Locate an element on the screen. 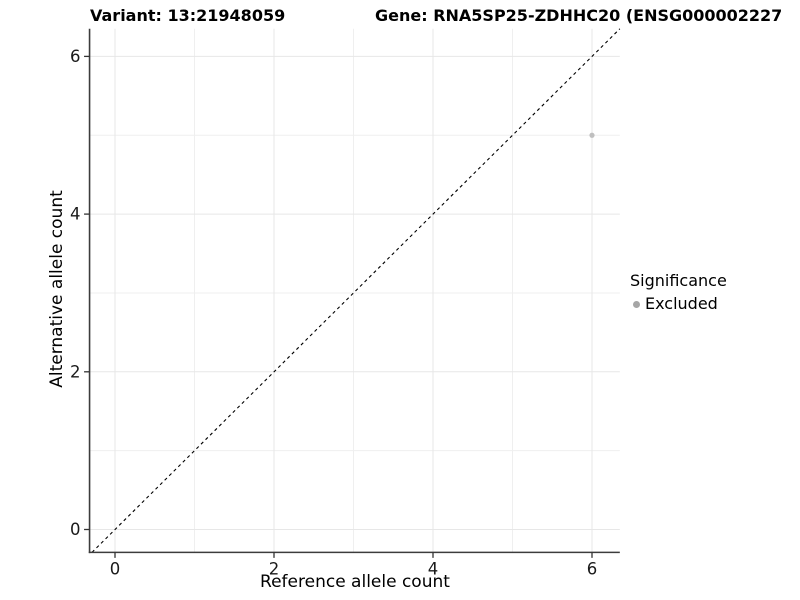  legend-title: Significance is located at coordinates (678, 280).